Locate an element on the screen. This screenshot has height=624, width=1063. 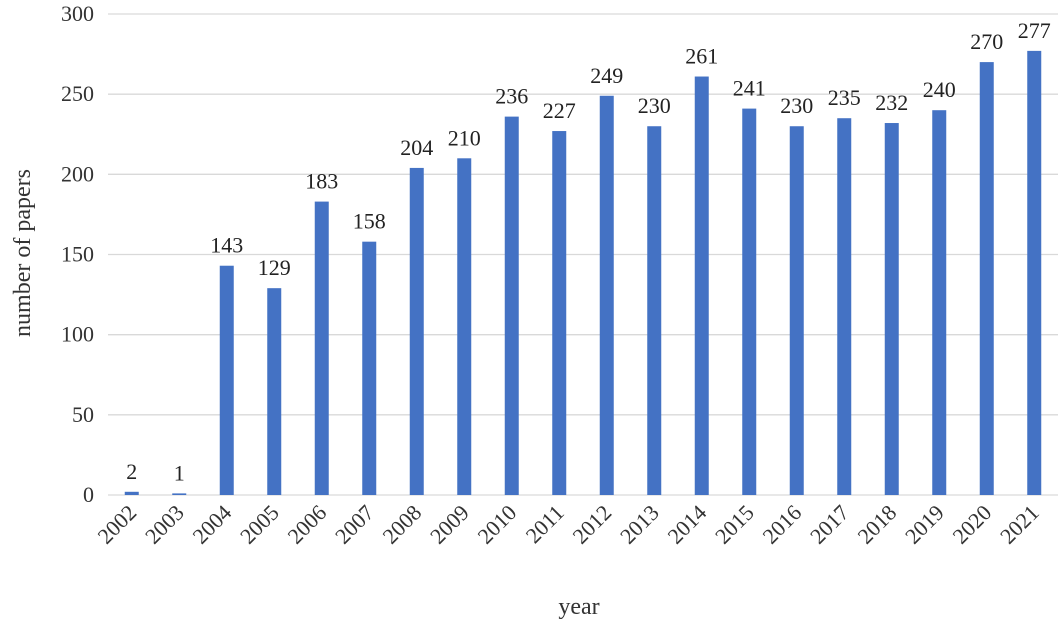
bar-2017 is located at coordinates (844, 306).